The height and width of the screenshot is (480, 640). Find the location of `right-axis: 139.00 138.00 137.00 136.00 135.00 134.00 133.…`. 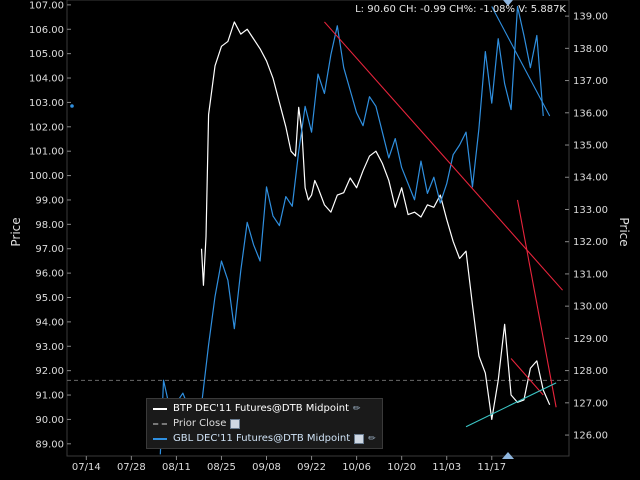

right-axis: 139.00 138.00 137.00 136.00 135.00 134.00 133.… is located at coordinates (586, 227).